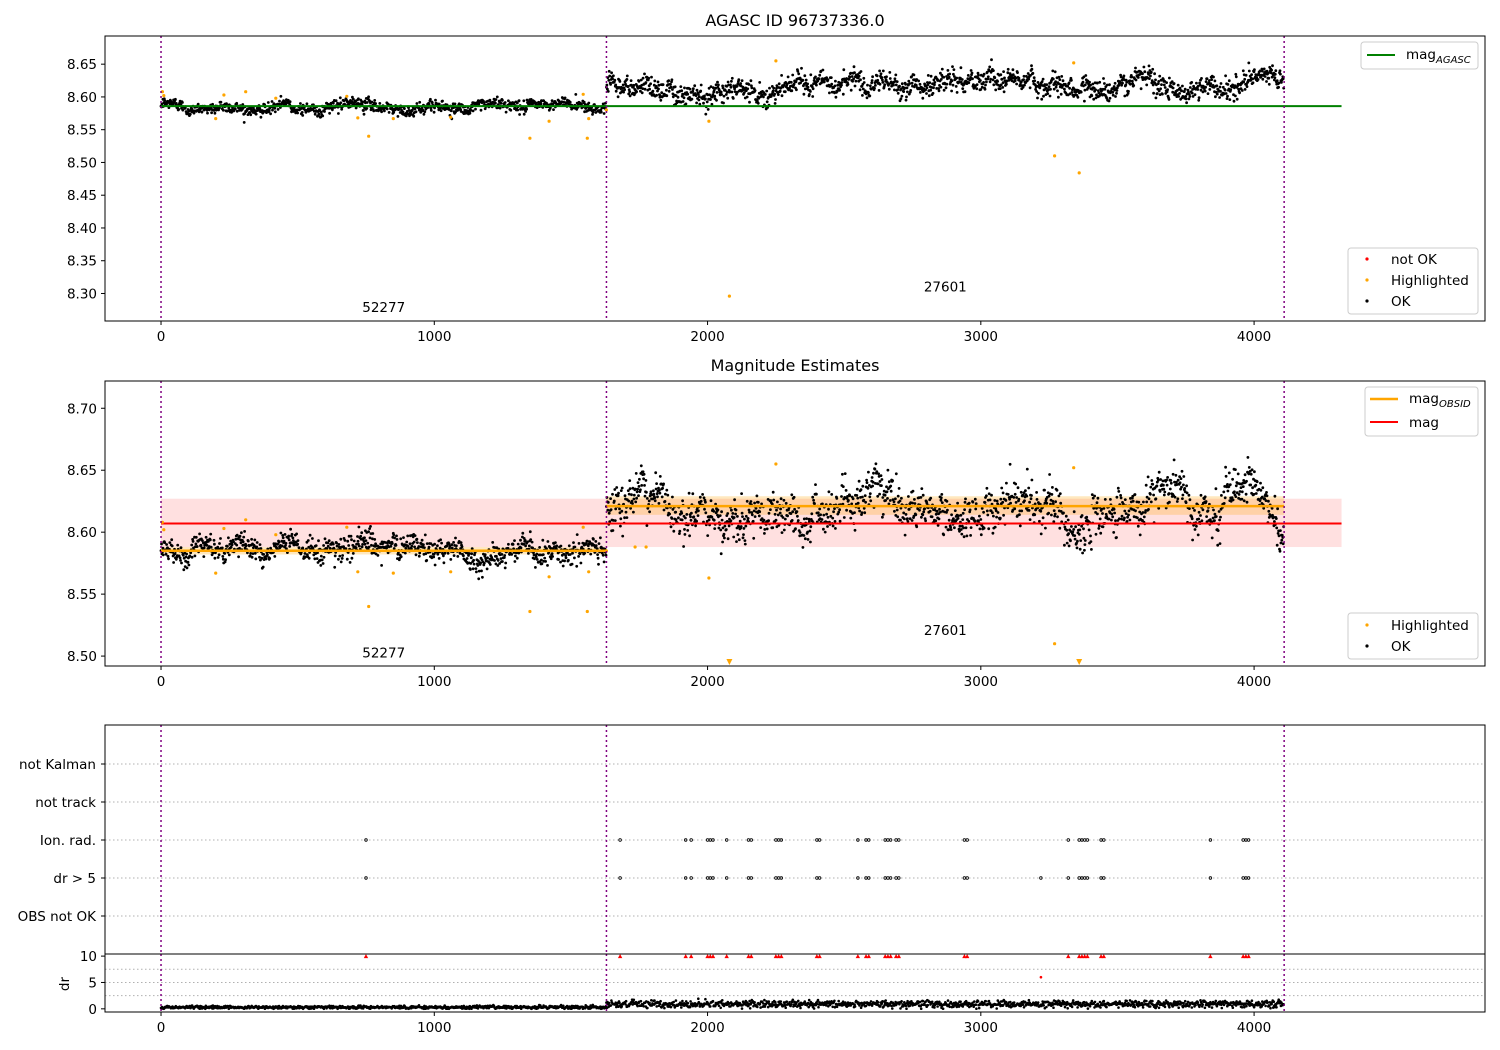 The height and width of the screenshot is (1050, 1500). What do you see at coordinates (621, 563) in the screenshot?
I see `estimates-highlighted-points` at bounding box center [621, 563].